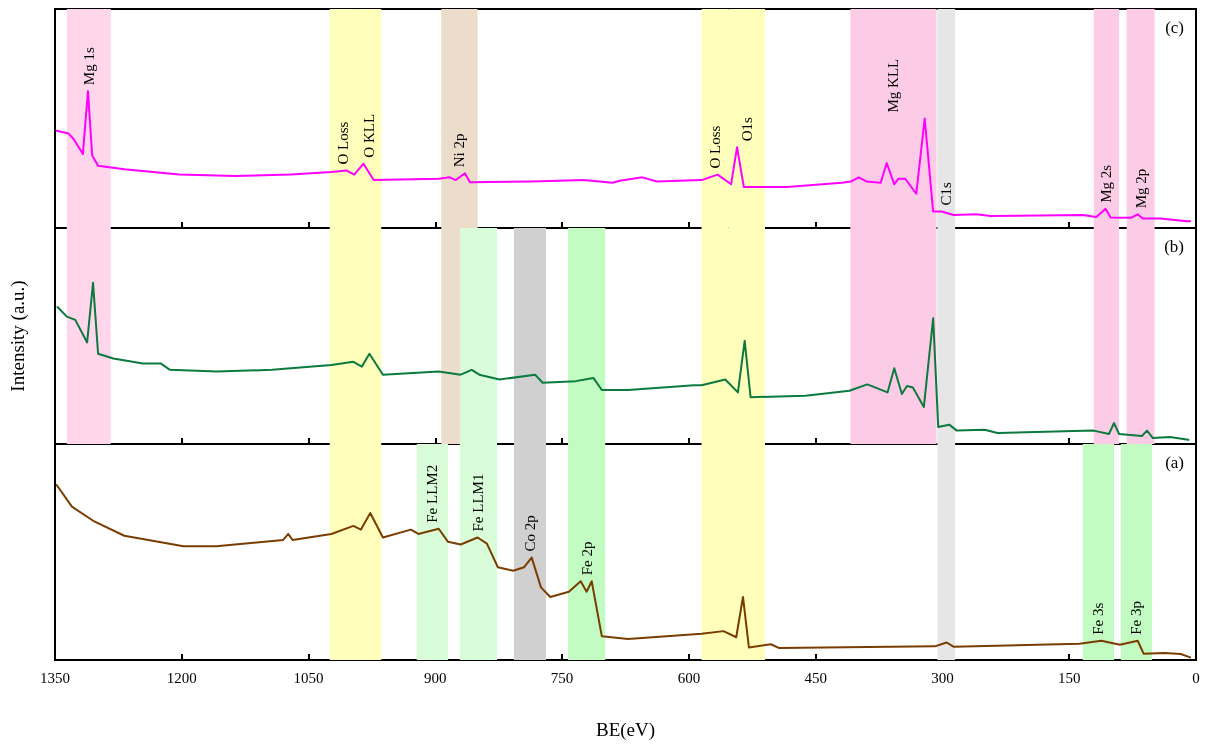  I want to click on band-label: Fe 3p, so click(1136, 618).